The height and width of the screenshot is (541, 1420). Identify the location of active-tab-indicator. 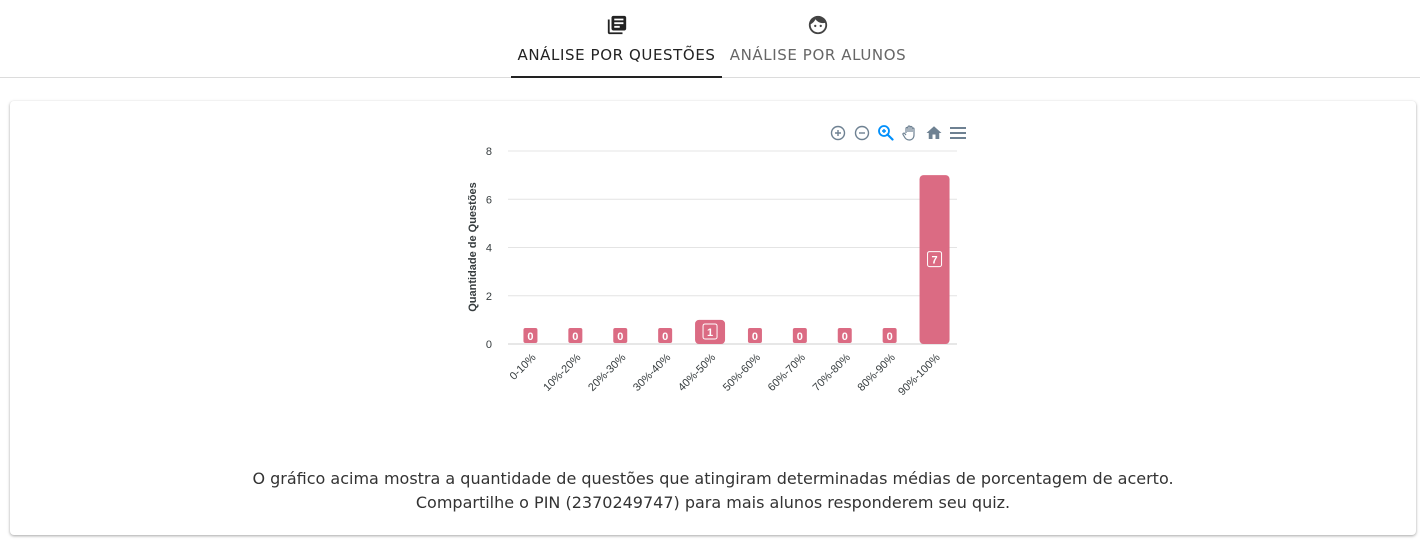
(616, 77).